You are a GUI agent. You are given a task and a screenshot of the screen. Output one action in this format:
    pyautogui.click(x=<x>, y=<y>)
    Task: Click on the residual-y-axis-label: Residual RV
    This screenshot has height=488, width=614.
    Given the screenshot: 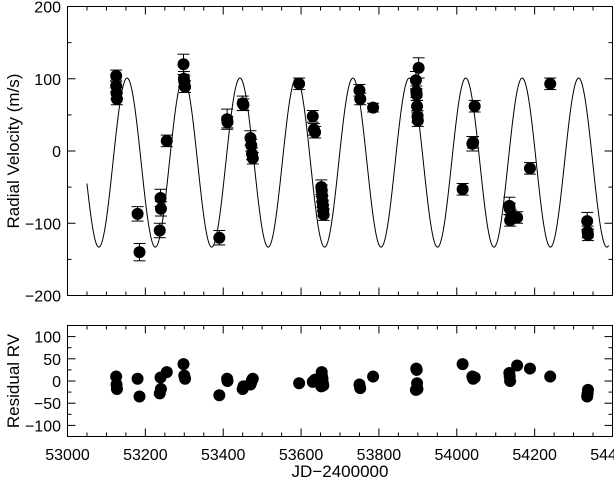 What is the action you would take?
    pyautogui.click(x=13, y=380)
    